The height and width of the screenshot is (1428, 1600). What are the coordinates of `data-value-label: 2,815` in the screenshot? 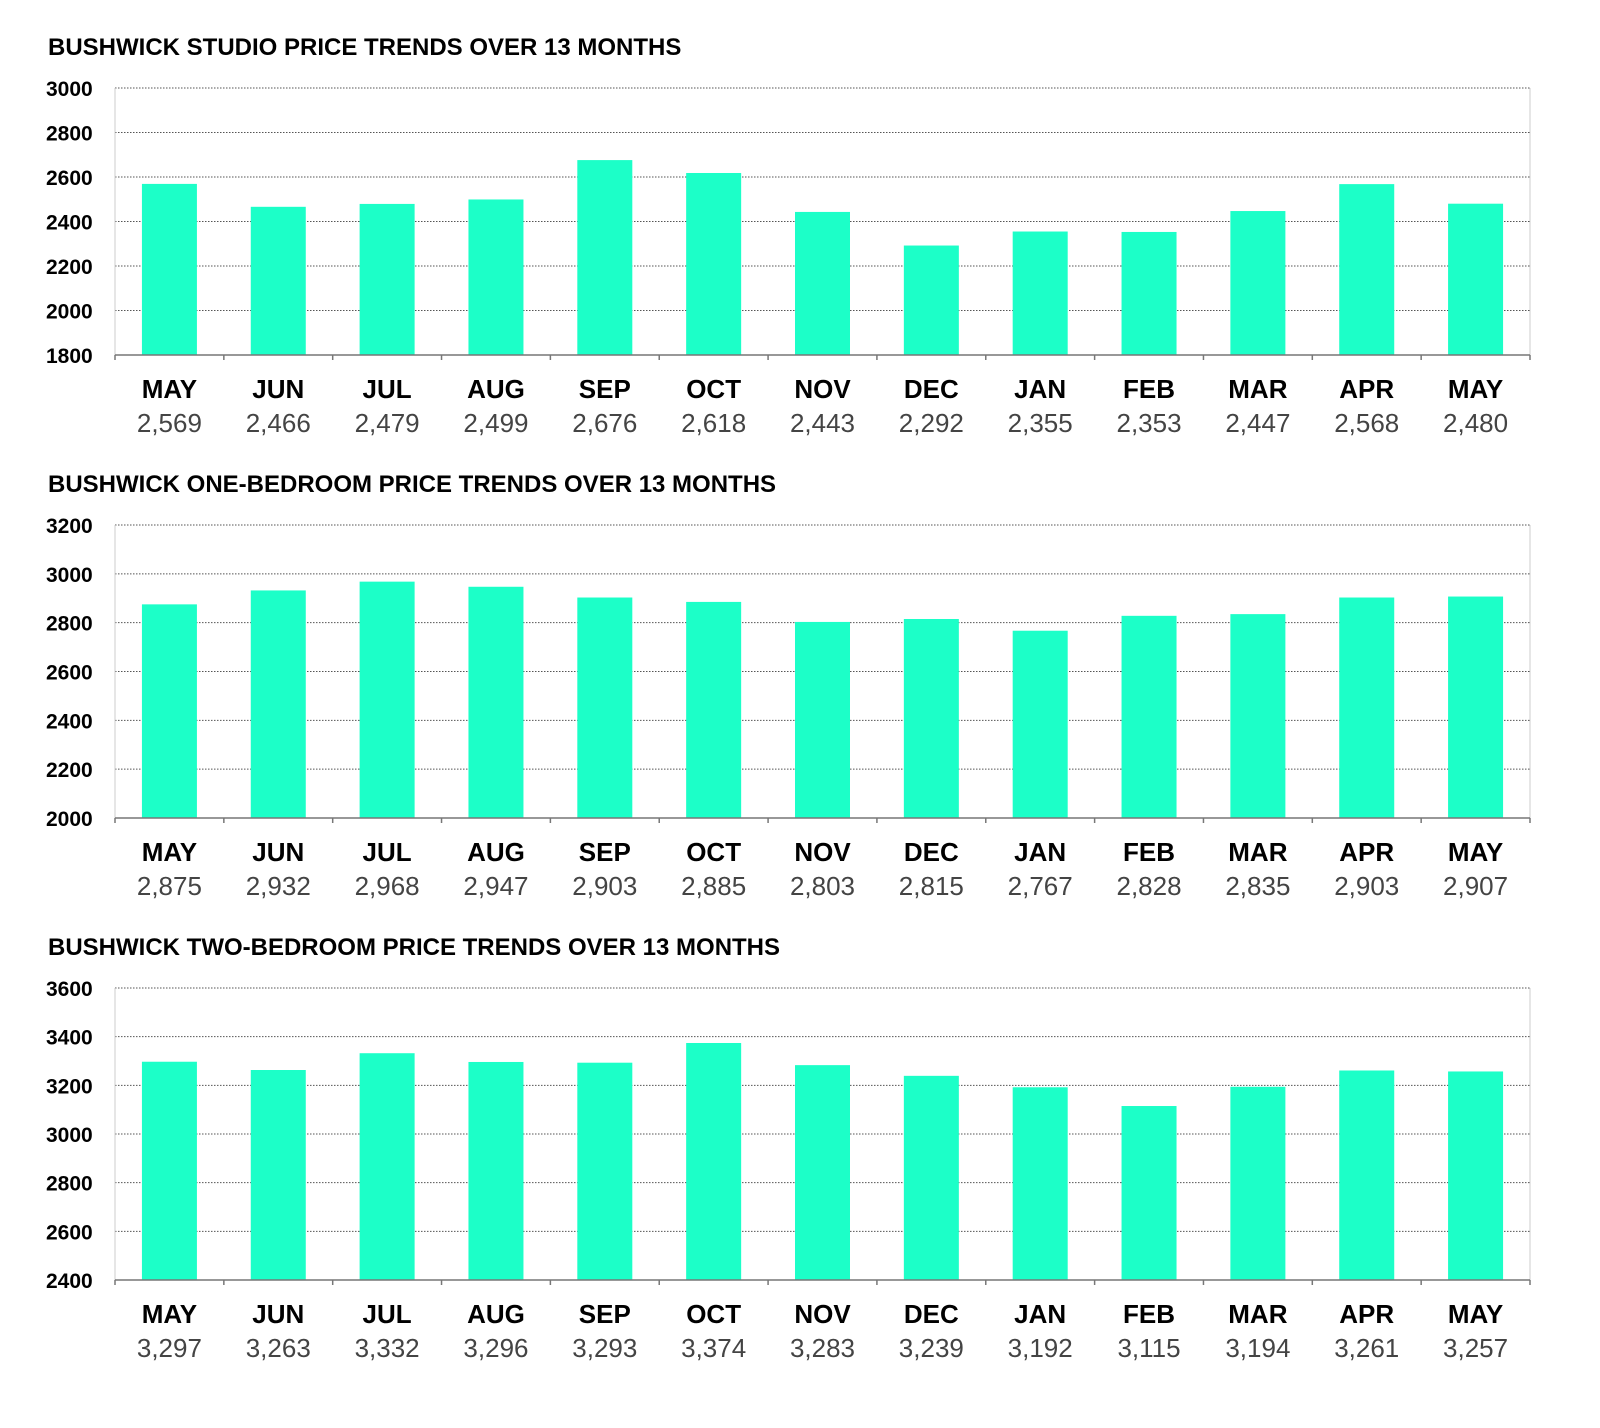 It's located at (931, 886).